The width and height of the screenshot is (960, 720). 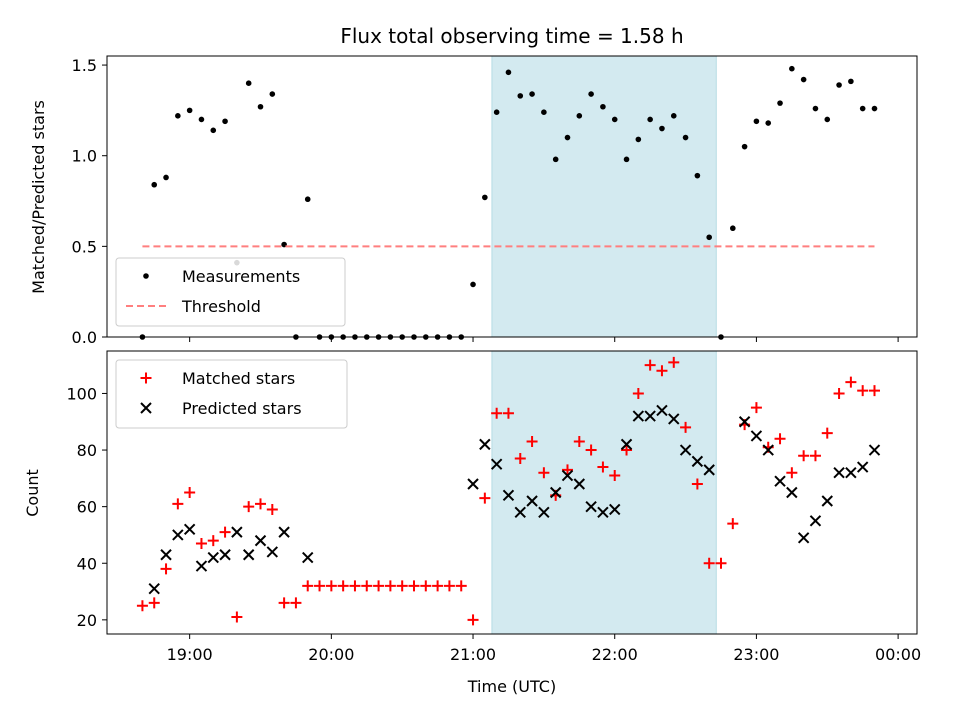 I want to click on x-tick-label: 23:00, so click(x=756, y=654).